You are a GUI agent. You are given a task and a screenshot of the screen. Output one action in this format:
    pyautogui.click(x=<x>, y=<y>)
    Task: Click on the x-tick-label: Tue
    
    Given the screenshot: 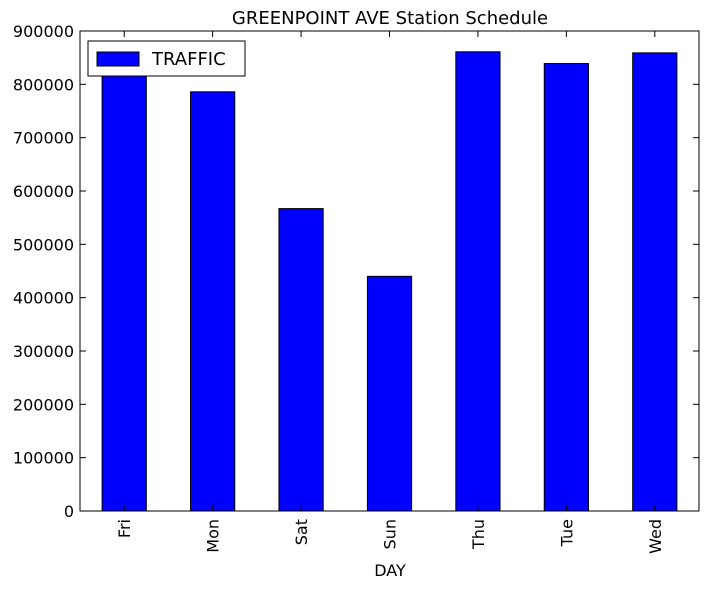 What is the action you would take?
    pyautogui.click(x=566, y=533)
    